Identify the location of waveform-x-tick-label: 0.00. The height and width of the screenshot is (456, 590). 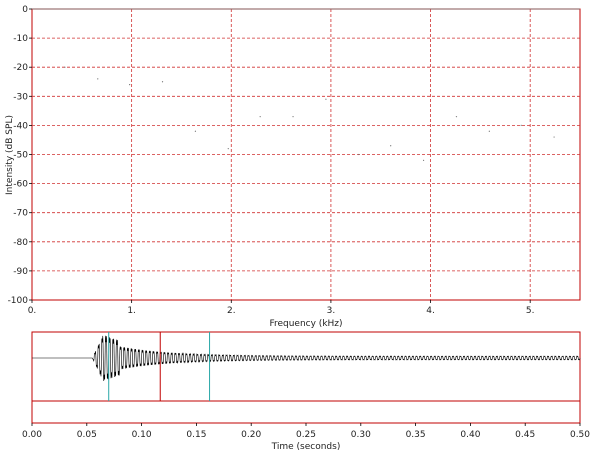
(32, 435).